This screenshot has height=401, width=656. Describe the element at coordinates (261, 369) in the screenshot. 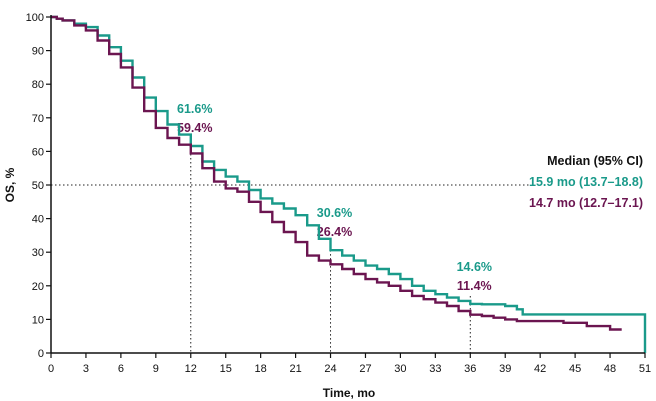

I see `x-tick-label: 18` at that location.